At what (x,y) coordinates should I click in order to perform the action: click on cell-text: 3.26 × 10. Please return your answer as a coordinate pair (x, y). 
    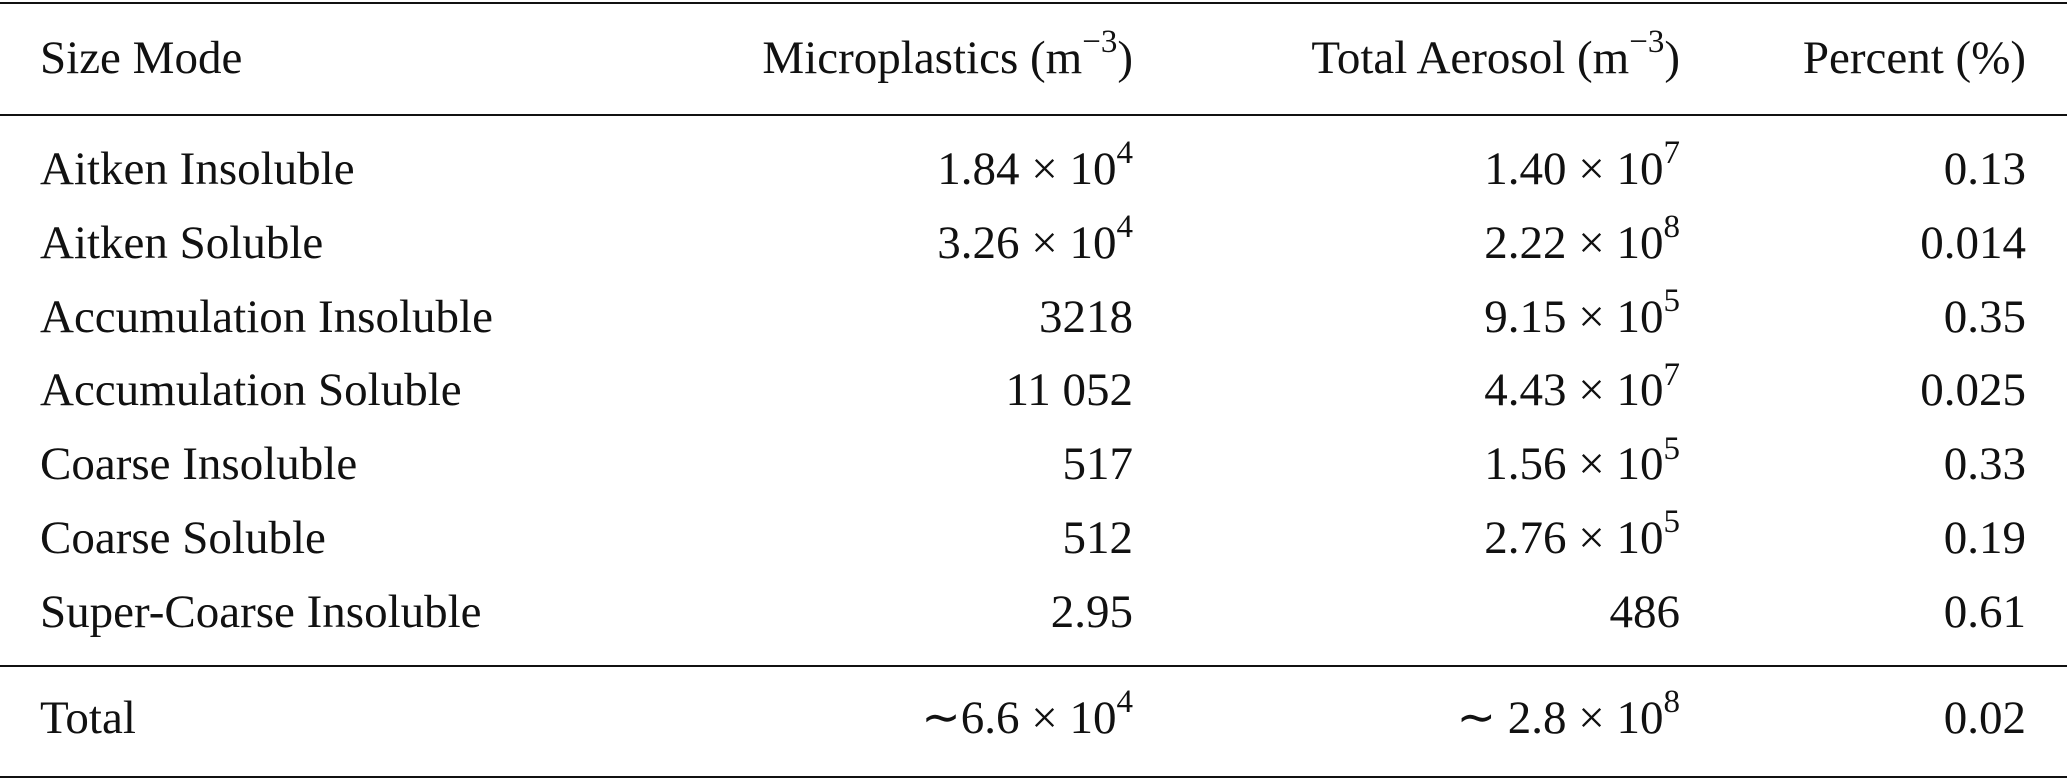
    Looking at the image, I should click on (1027, 242).